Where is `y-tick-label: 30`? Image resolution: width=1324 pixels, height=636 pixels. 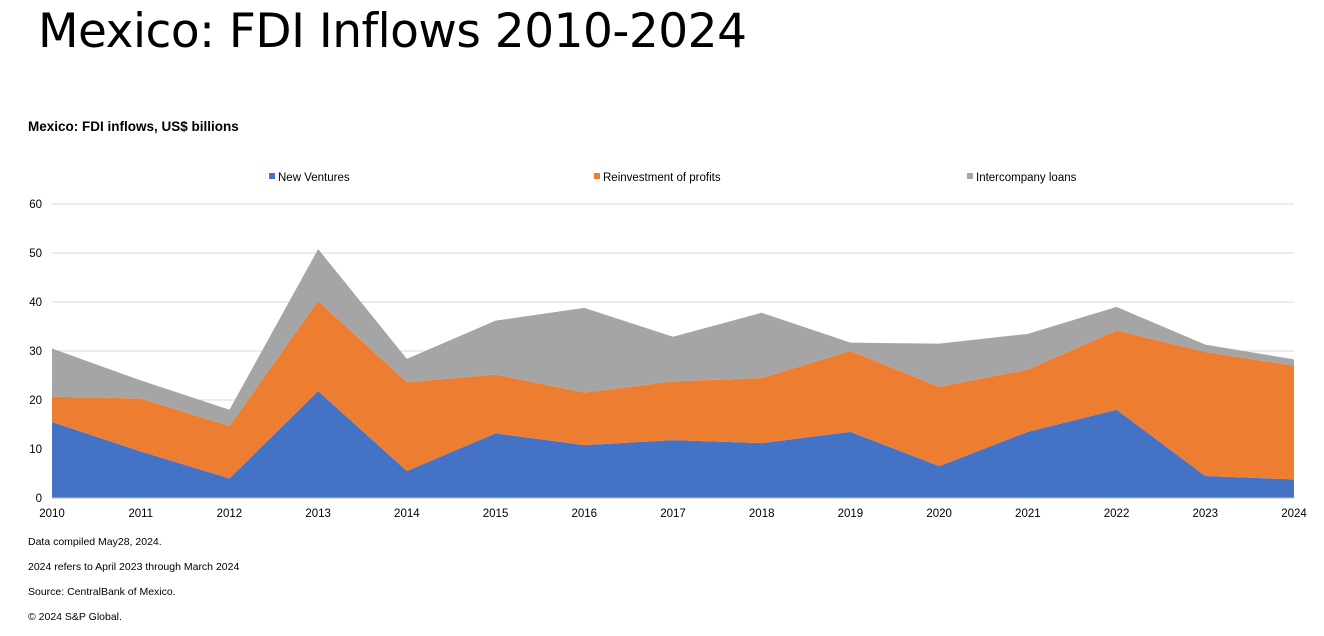
y-tick-label: 30 is located at coordinates (35, 352).